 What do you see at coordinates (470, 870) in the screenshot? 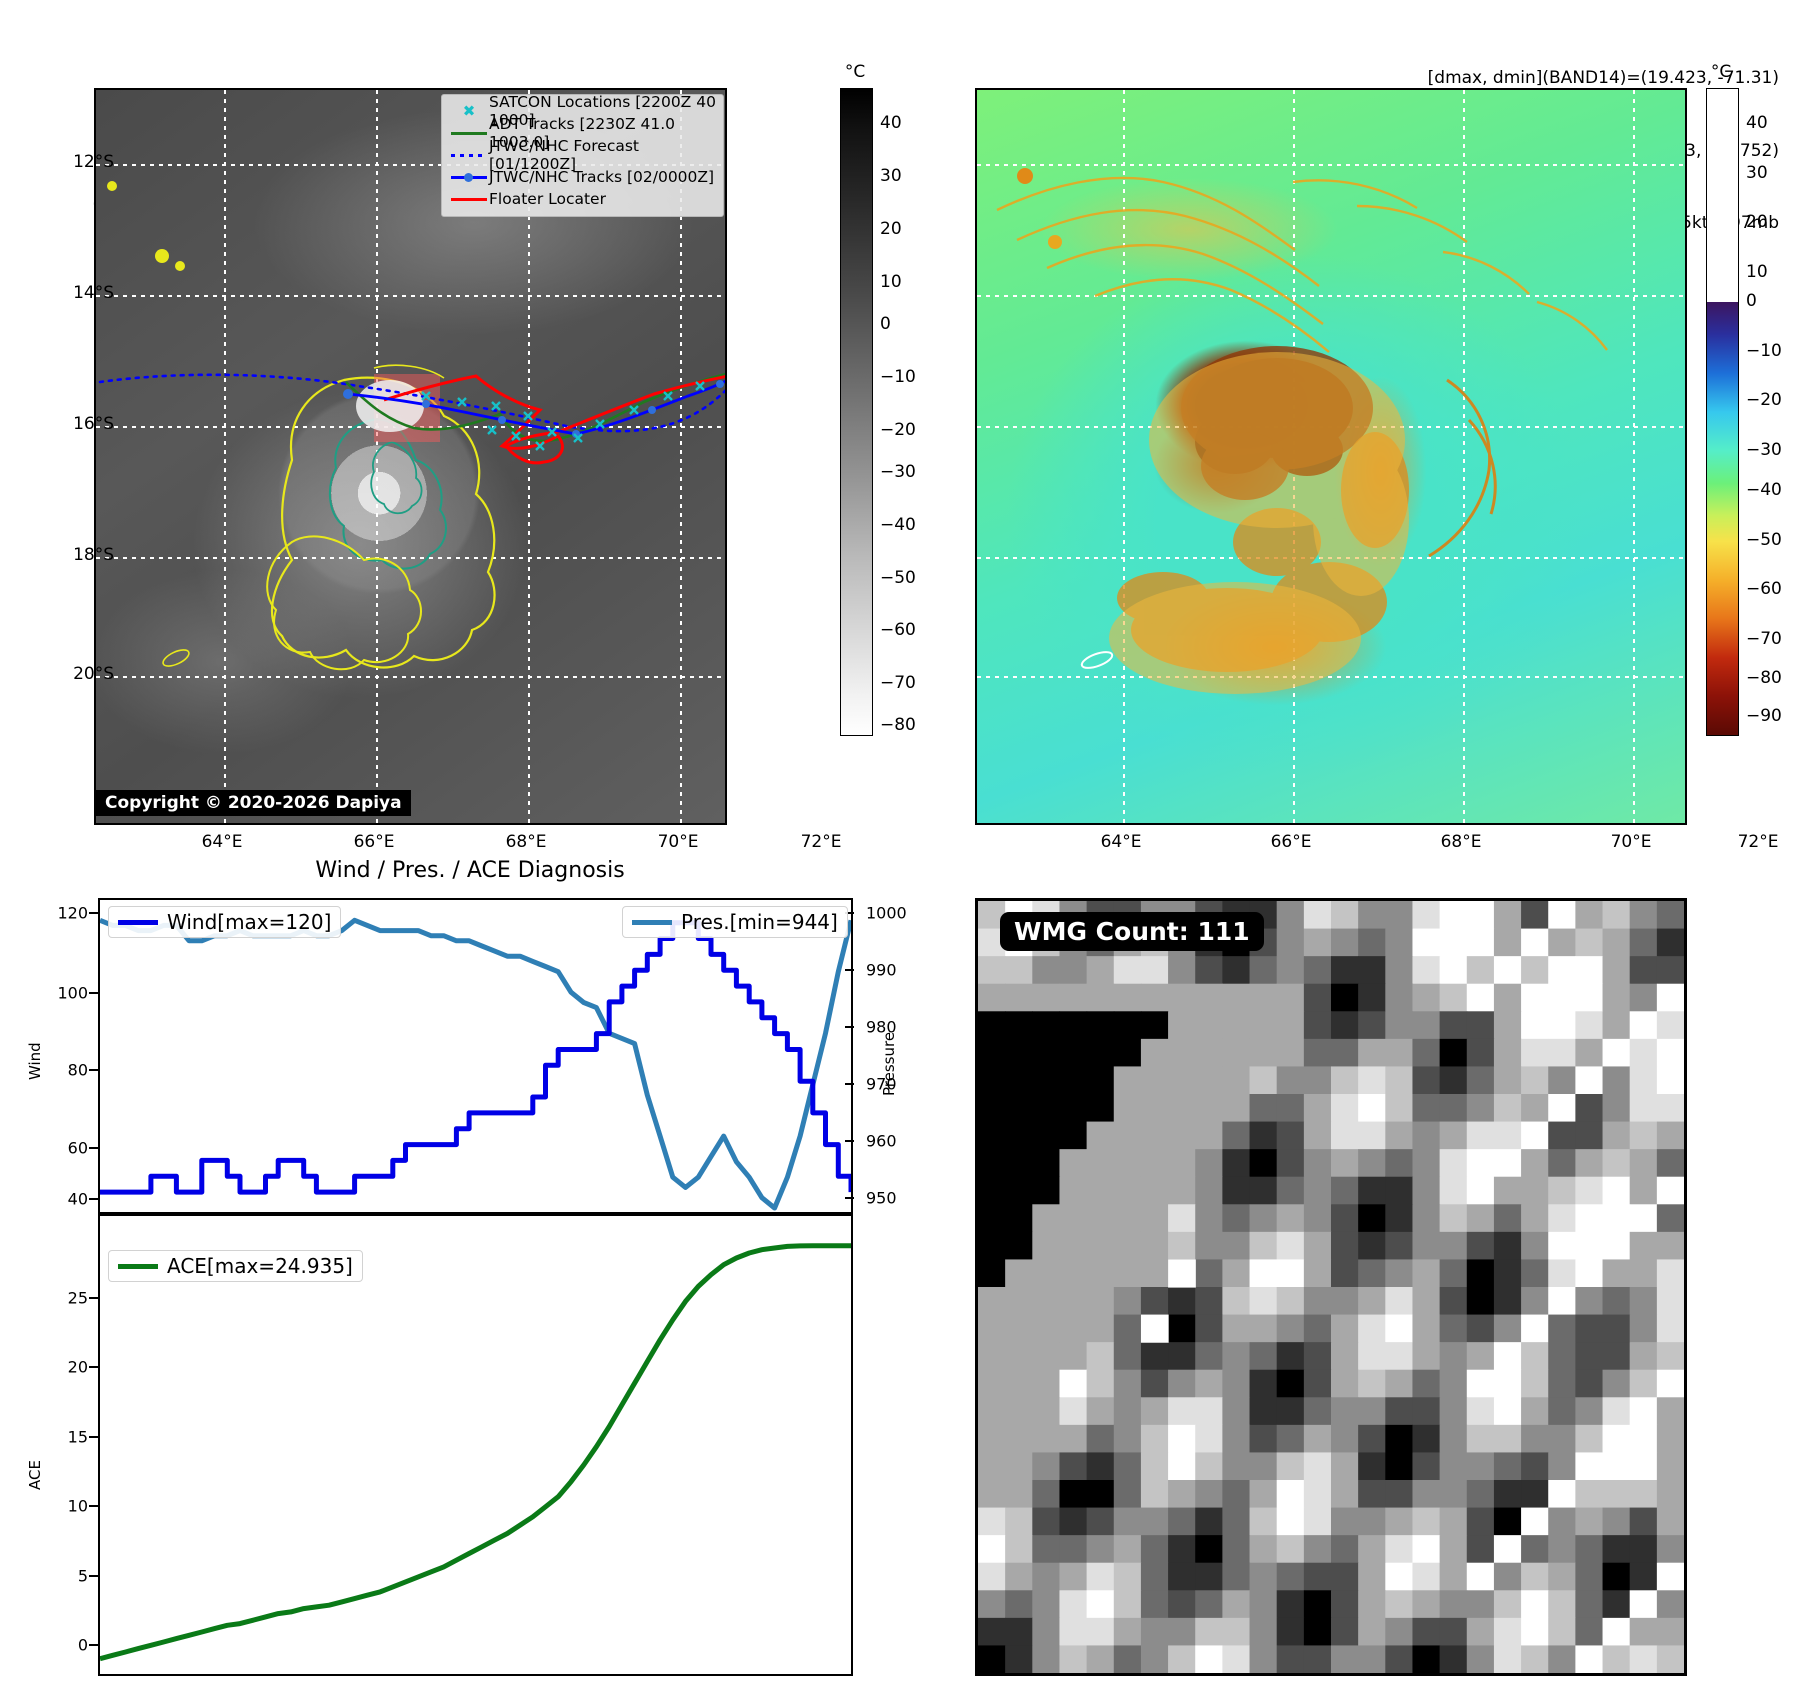
I see `diagnosis-title: Wind / Pres. / ACE Diagnosis` at bounding box center [470, 870].